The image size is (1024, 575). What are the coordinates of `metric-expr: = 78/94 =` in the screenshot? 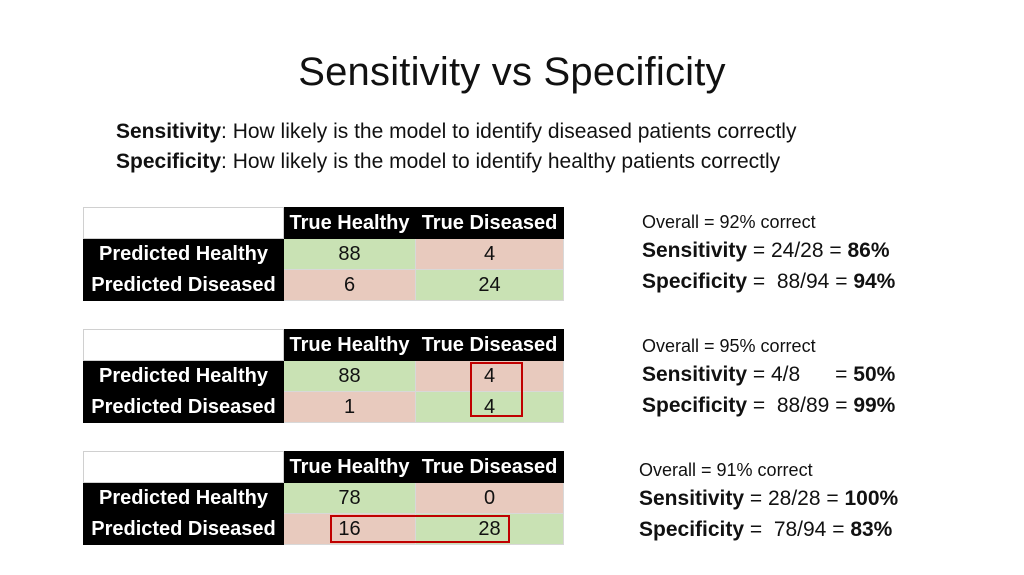 It's located at (797, 529).